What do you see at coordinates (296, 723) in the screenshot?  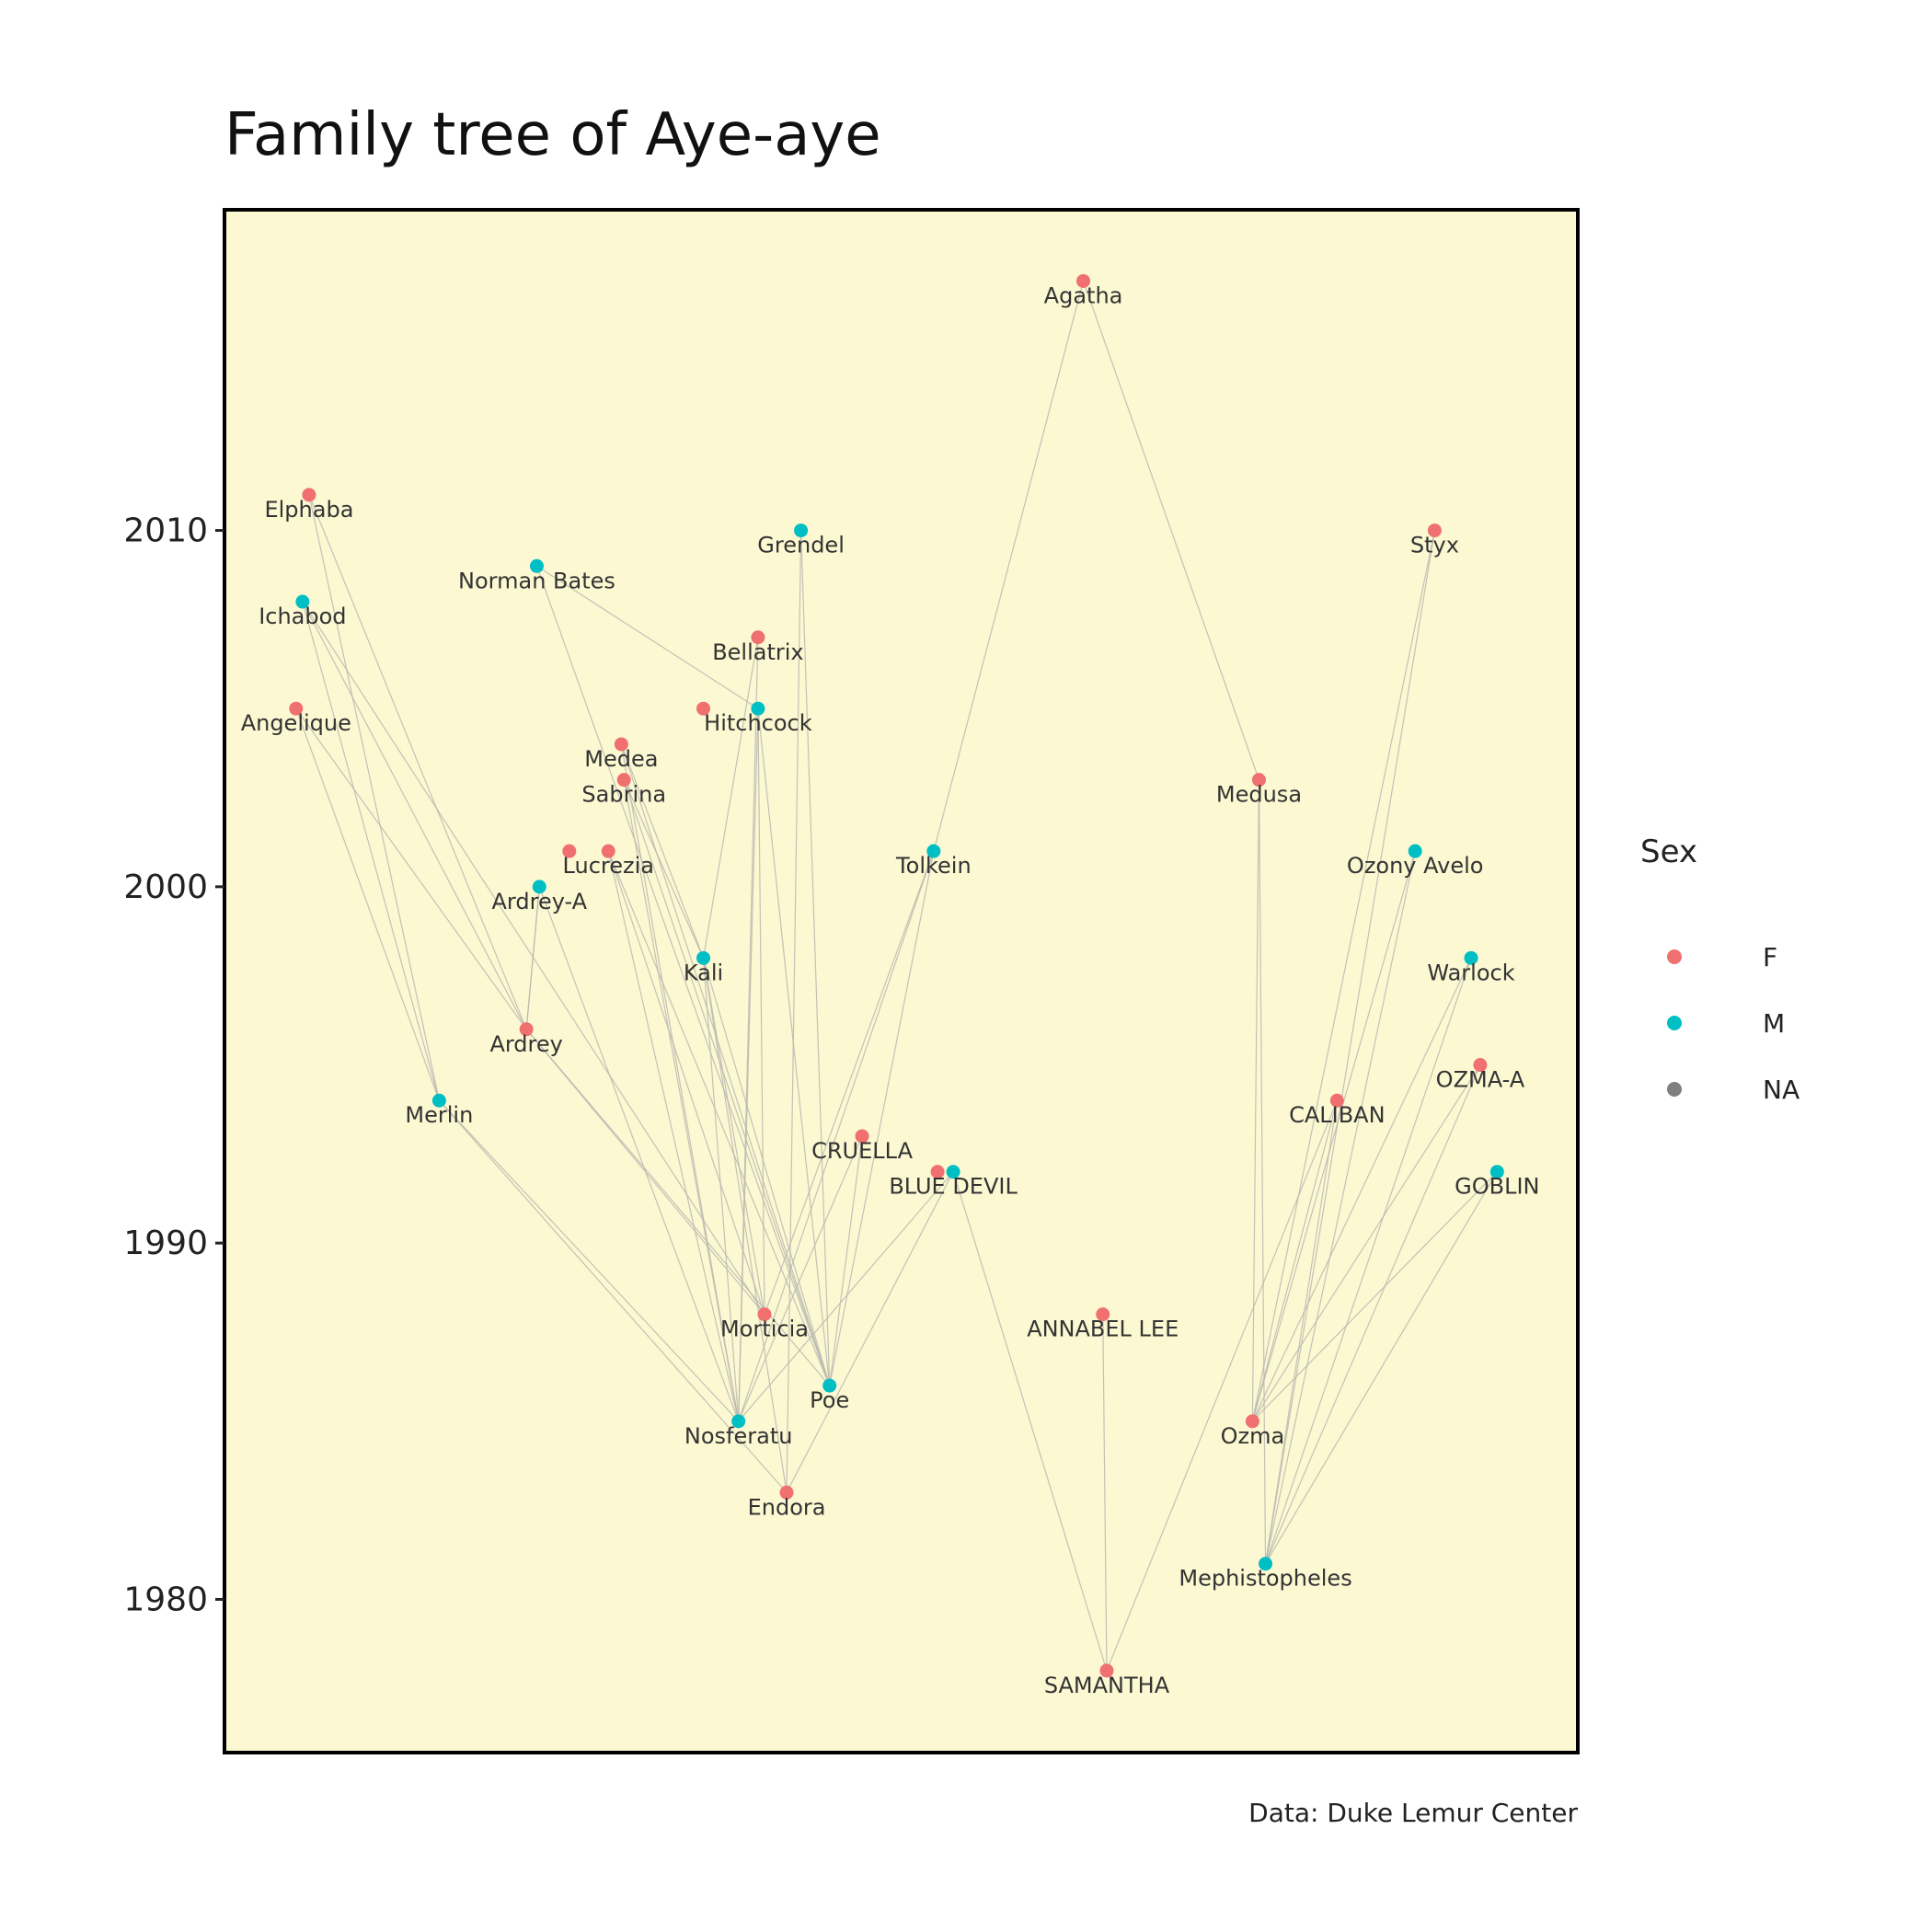 I see `node-label: Angelique` at bounding box center [296, 723].